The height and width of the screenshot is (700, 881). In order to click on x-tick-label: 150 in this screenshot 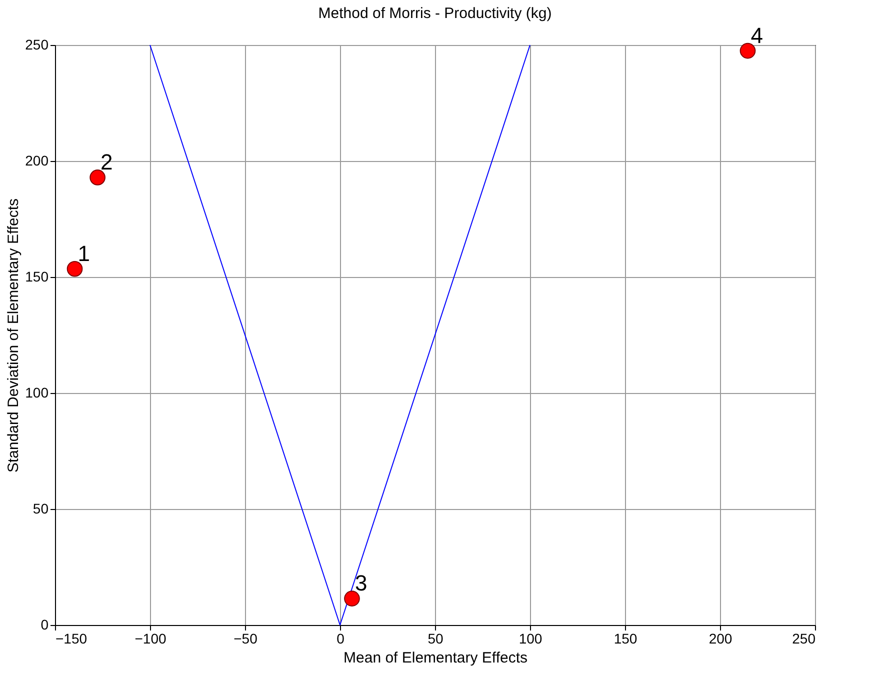, I will do `click(626, 638)`.